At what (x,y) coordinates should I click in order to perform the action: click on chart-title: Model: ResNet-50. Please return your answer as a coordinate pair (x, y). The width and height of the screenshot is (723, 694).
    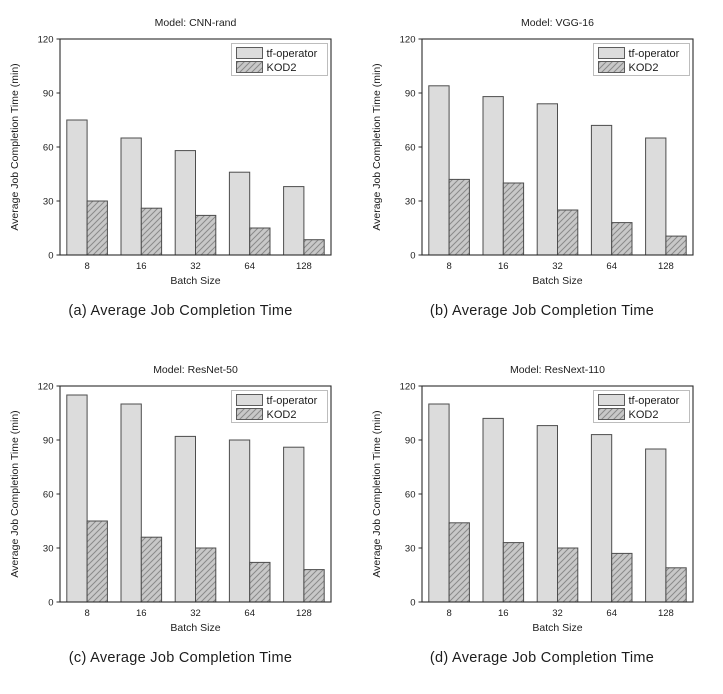
    Looking at the image, I should click on (195, 370).